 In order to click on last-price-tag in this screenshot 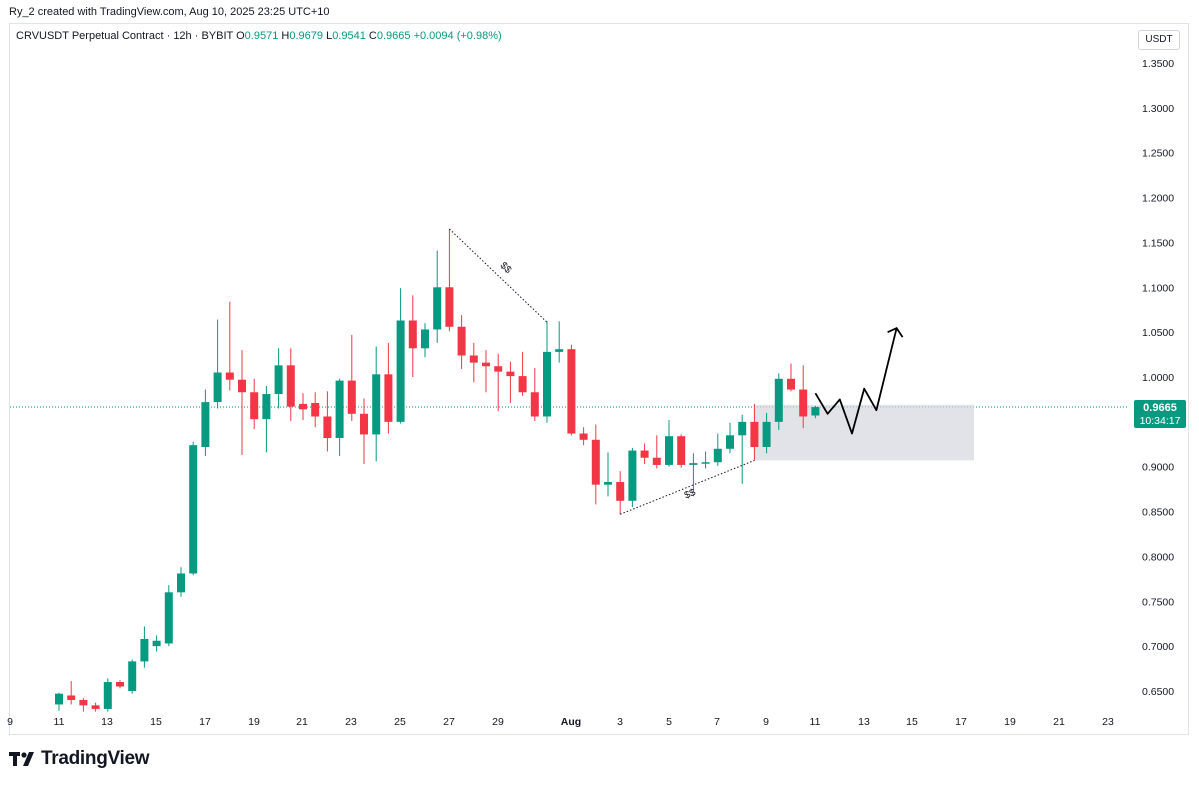, I will do `click(1160, 414)`.